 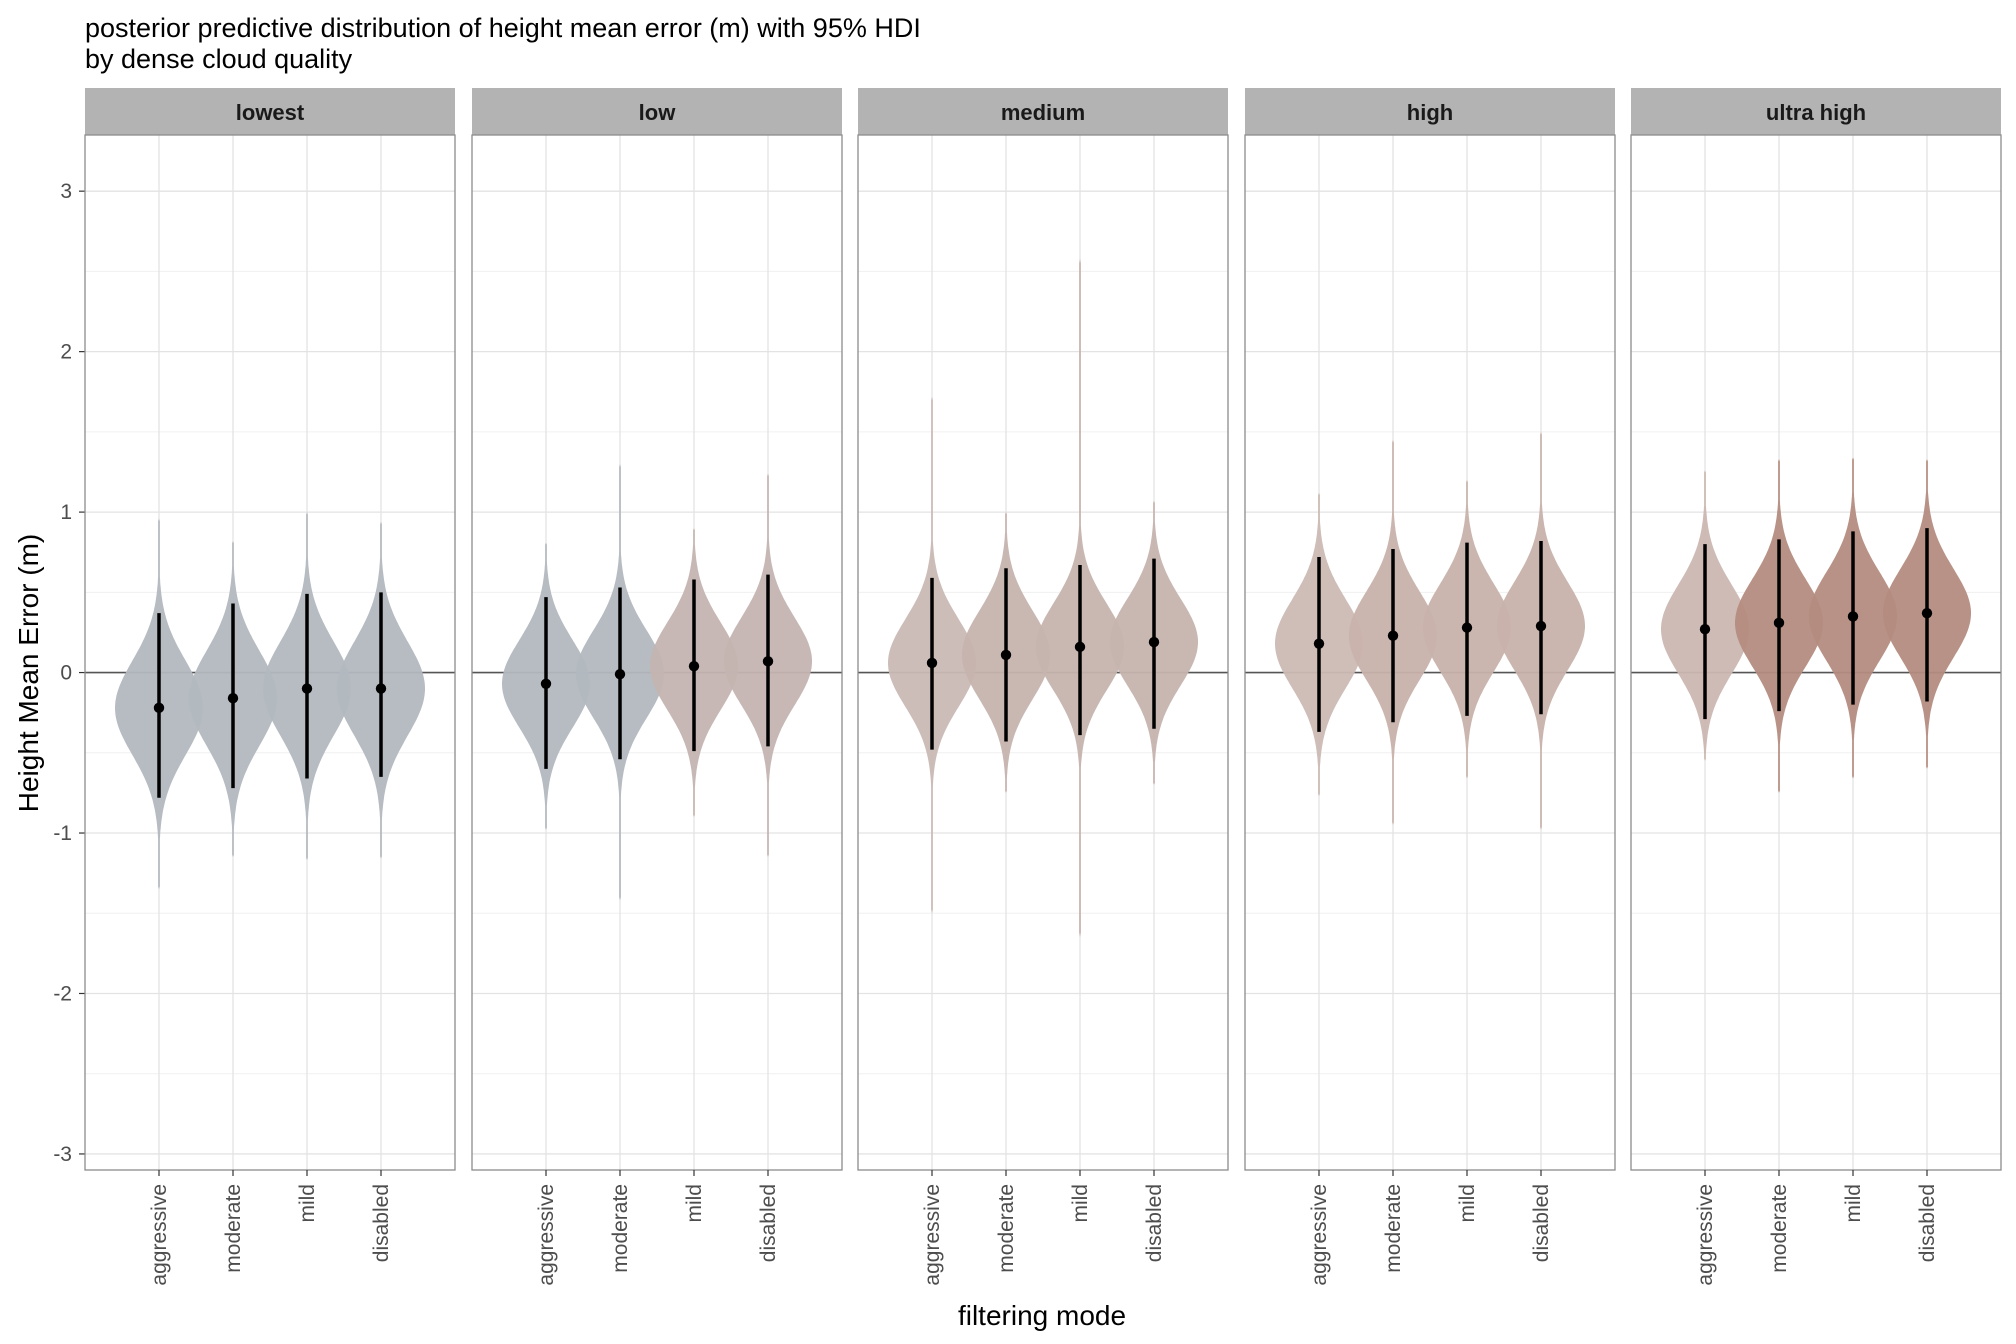 I want to click on facet-strip-label: low, so click(x=658, y=112).